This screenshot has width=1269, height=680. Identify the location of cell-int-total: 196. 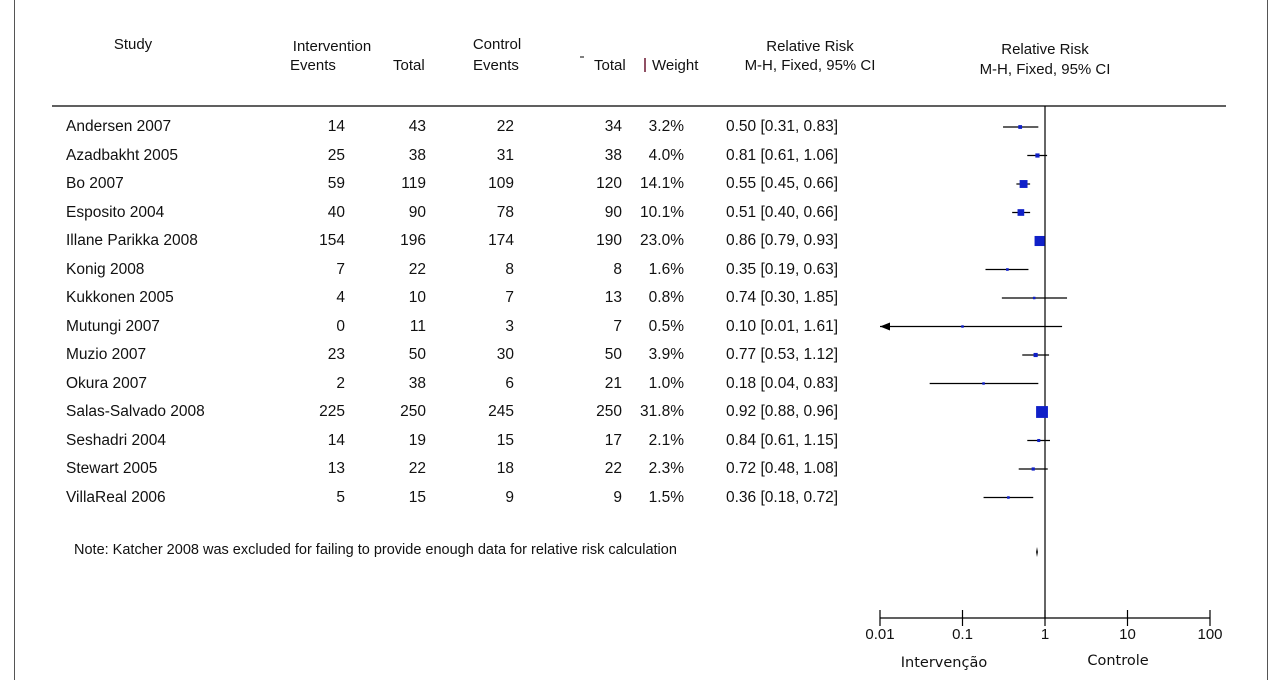
(413, 240).